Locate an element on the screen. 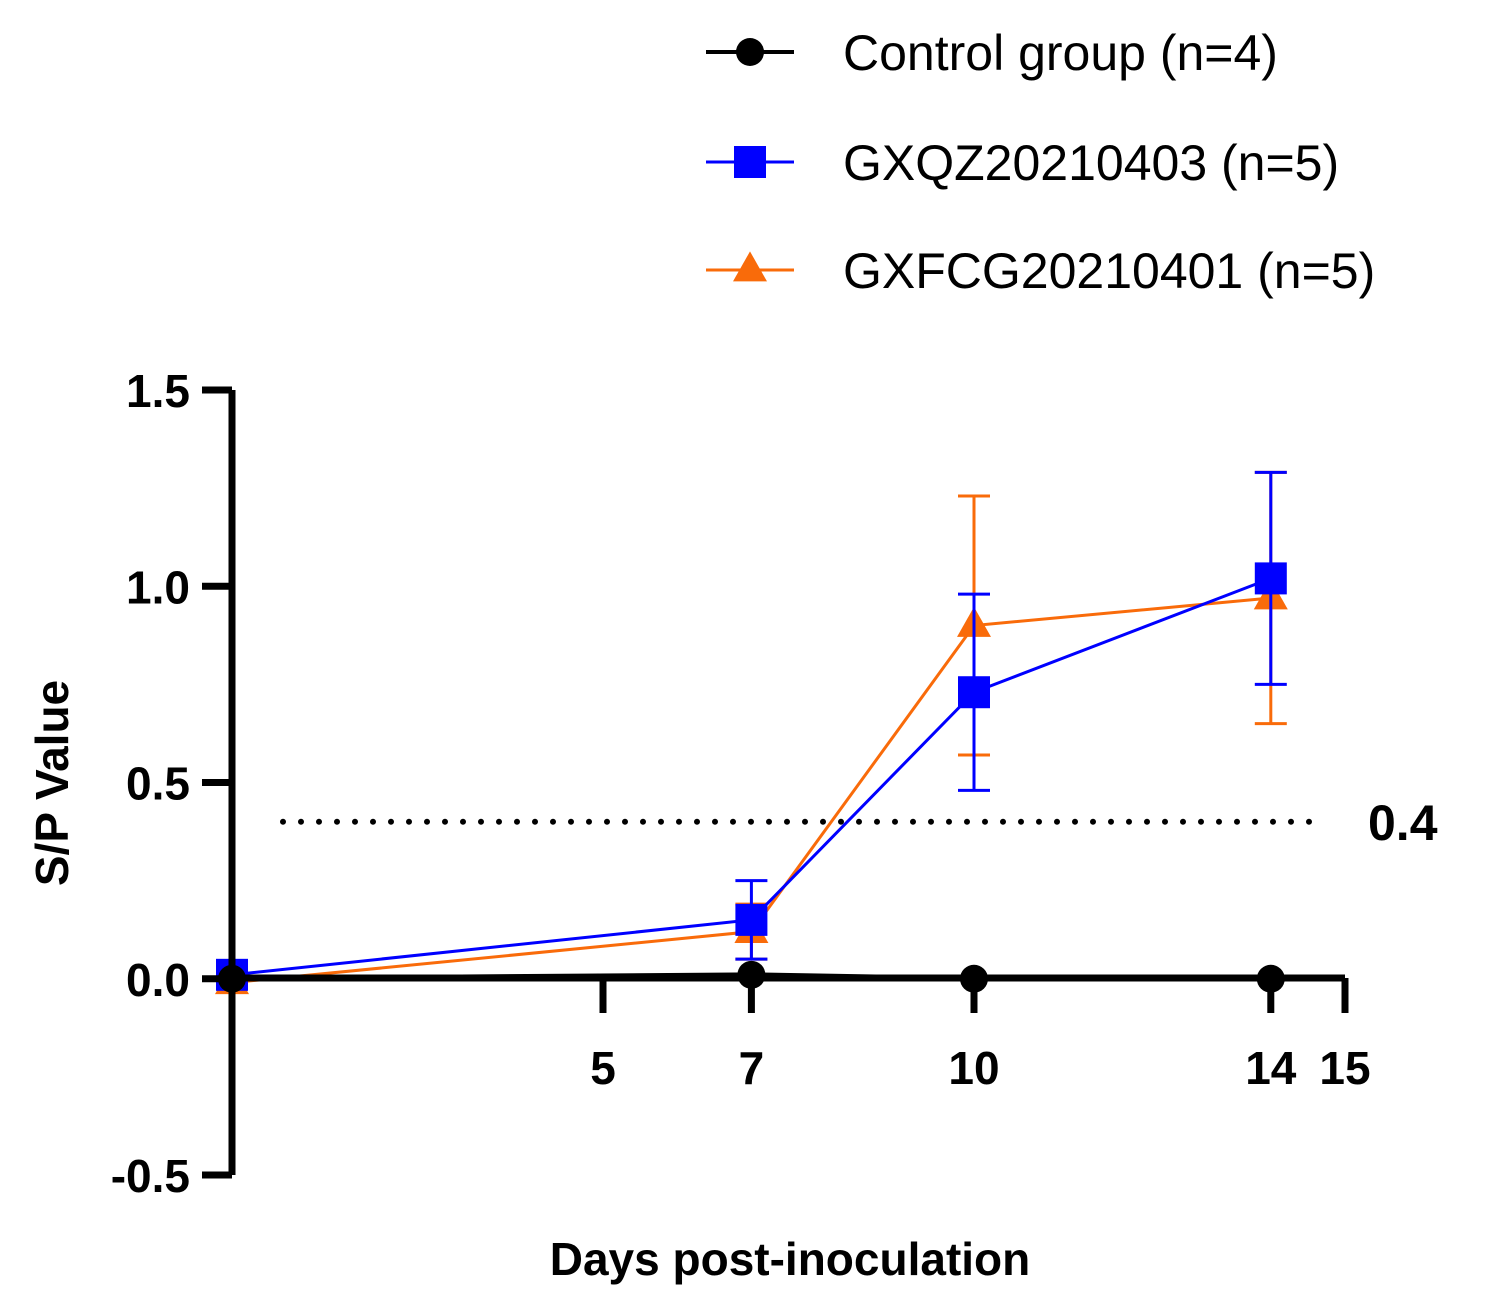  legend-label: GXFCG20210401 (n=5) is located at coordinates (1109, 271).